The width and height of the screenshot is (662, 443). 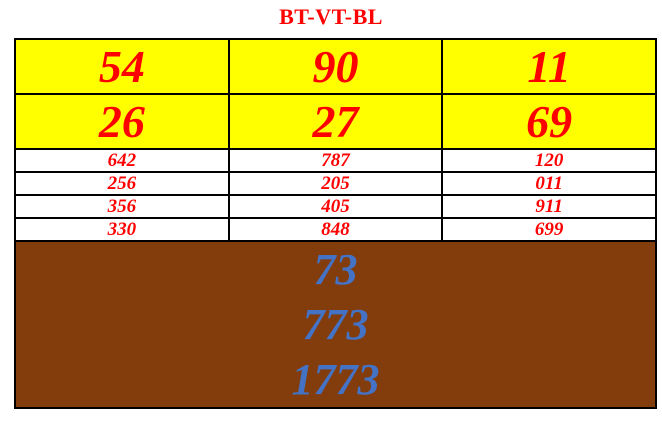 I want to click on small-number-cell: 356, so click(x=122, y=206).